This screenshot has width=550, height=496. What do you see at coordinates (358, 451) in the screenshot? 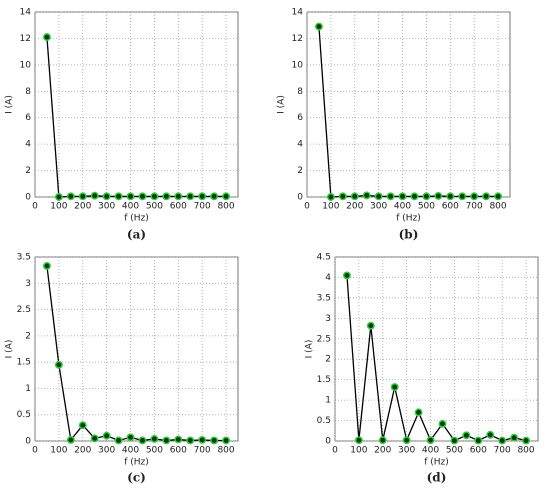
I see `x-tick-label: 100` at bounding box center [358, 451].